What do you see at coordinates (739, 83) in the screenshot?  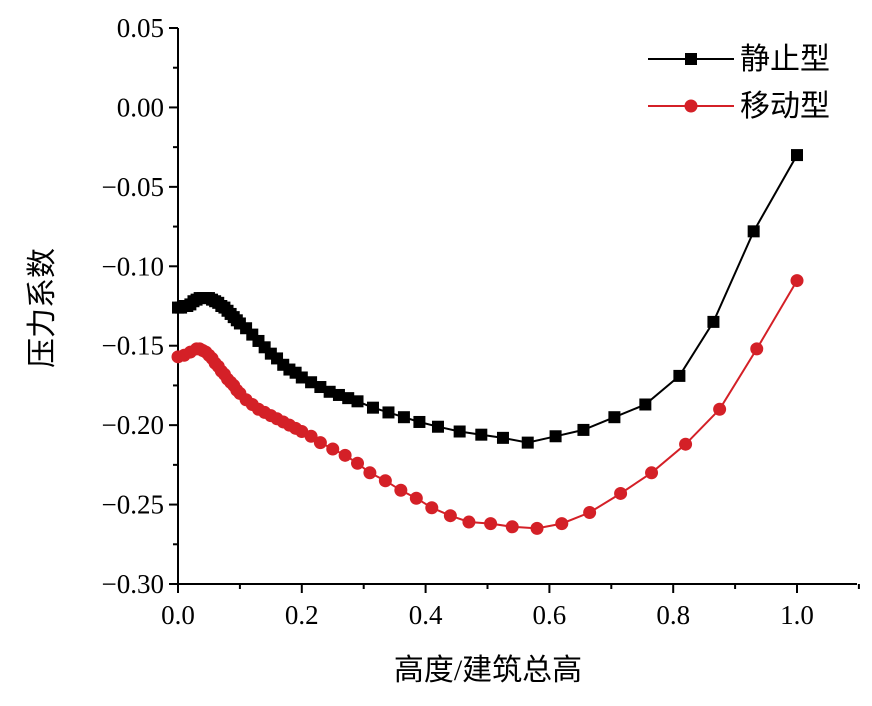 I see `legend: 静止型 移动型` at bounding box center [739, 83].